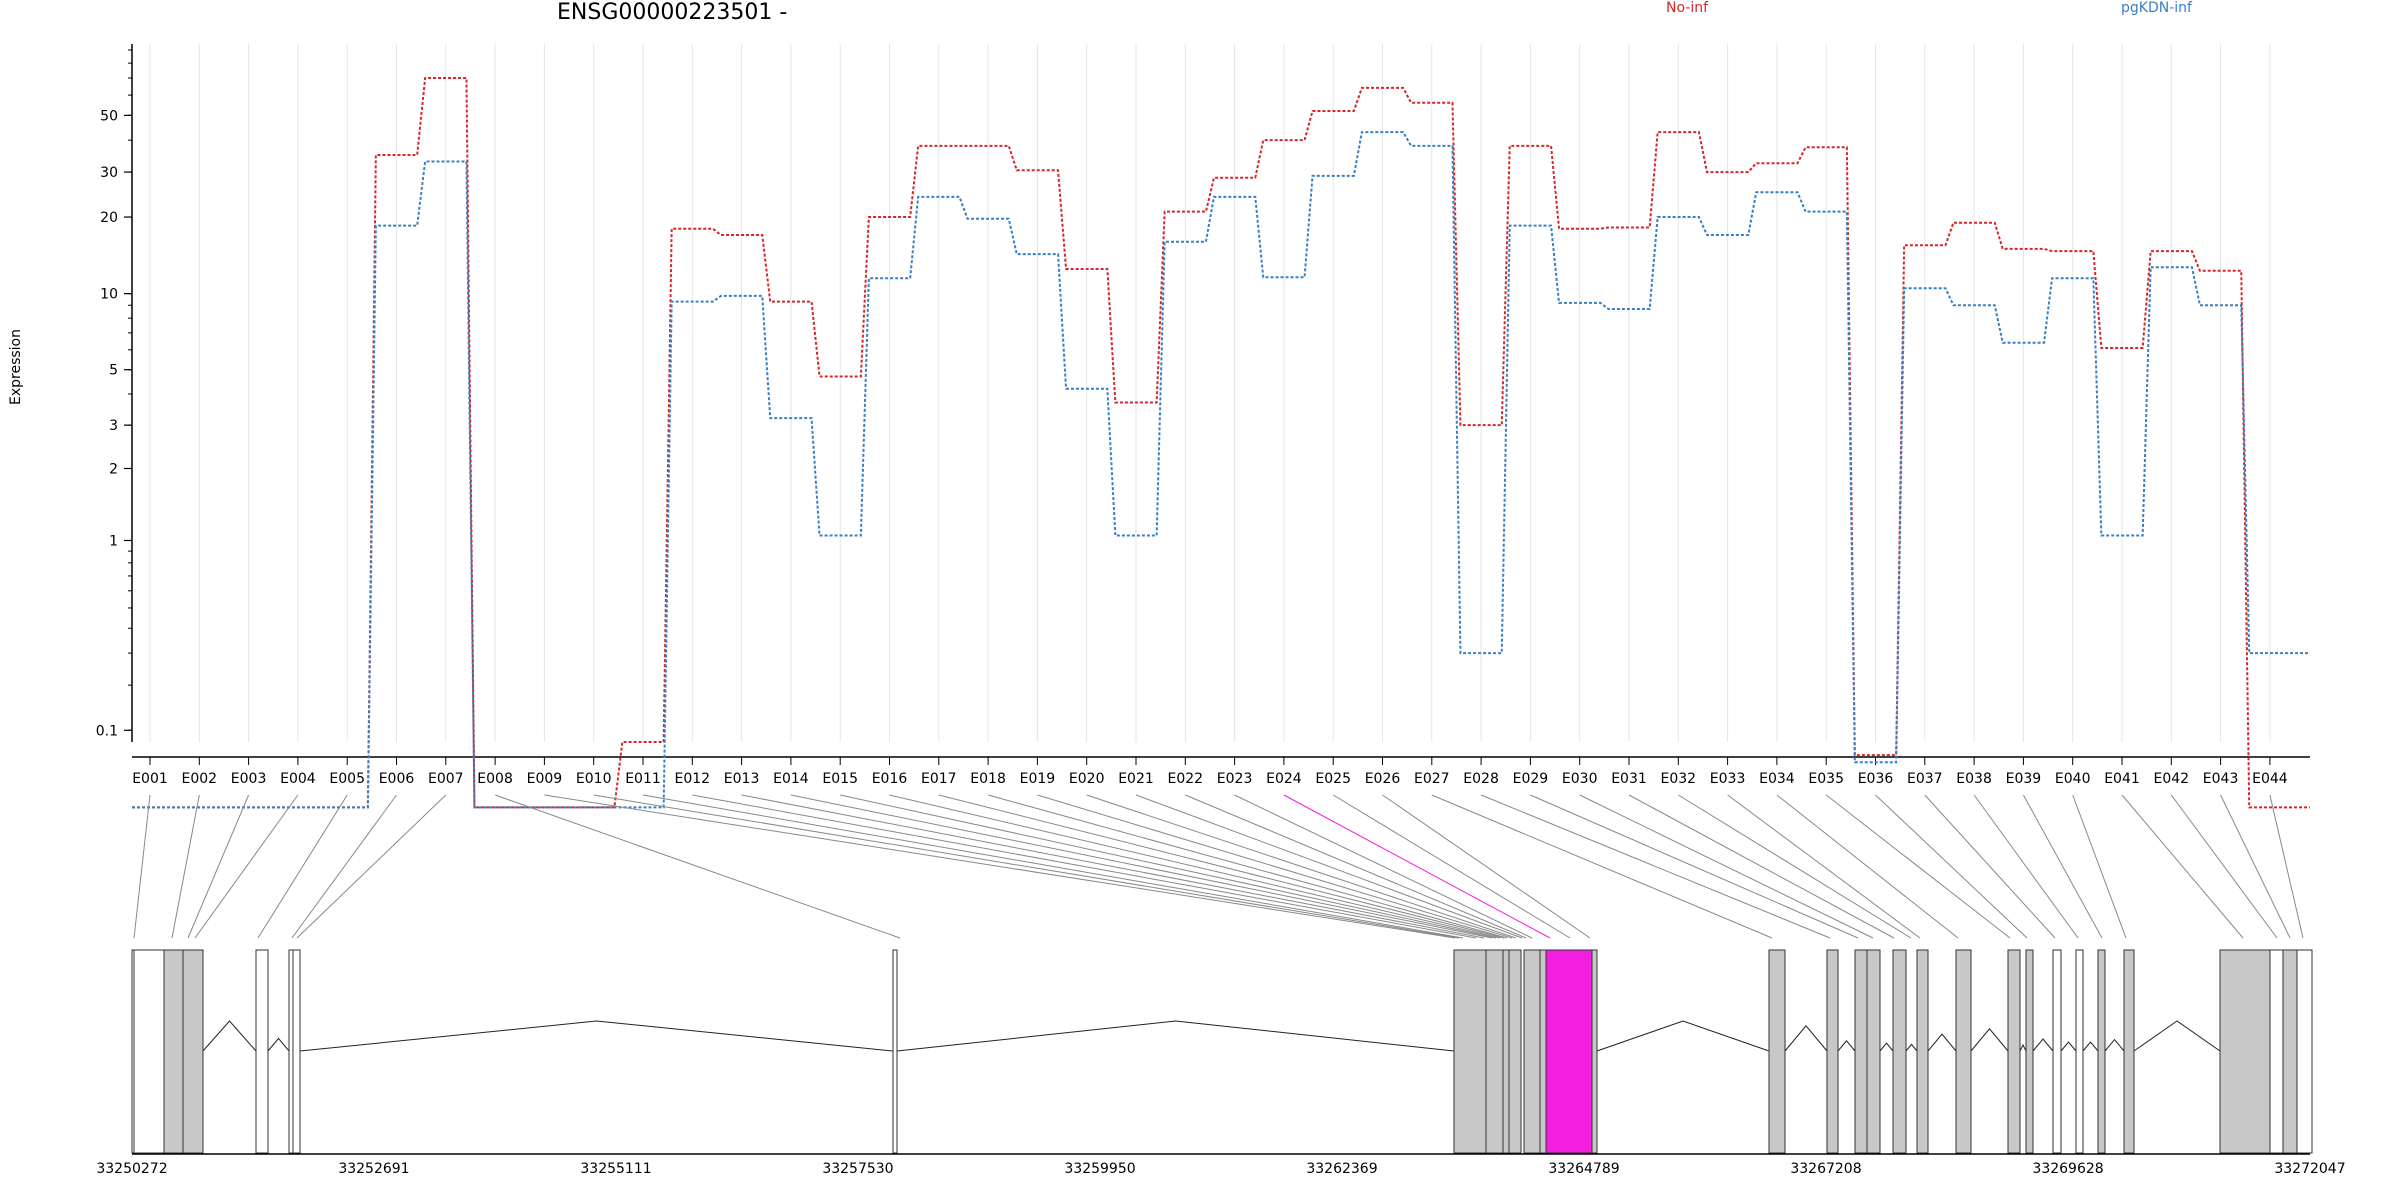 Image resolution: width=2400 pixels, height=1200 pixels. I want to click on coord-tick-label: 33259950, so click(1099, 1169).